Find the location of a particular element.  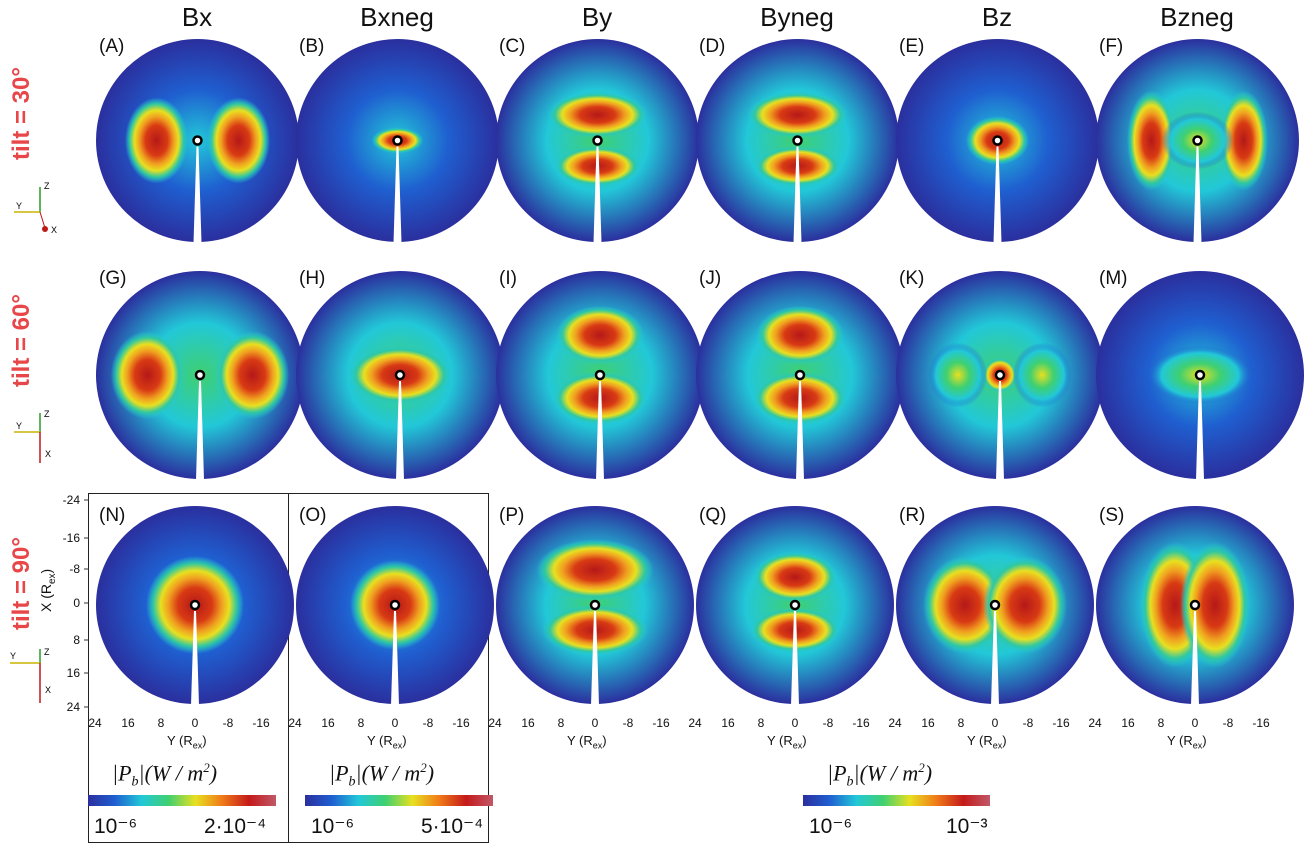

axis-triad-row3: Z Y X is located at coordinates (30, 675).